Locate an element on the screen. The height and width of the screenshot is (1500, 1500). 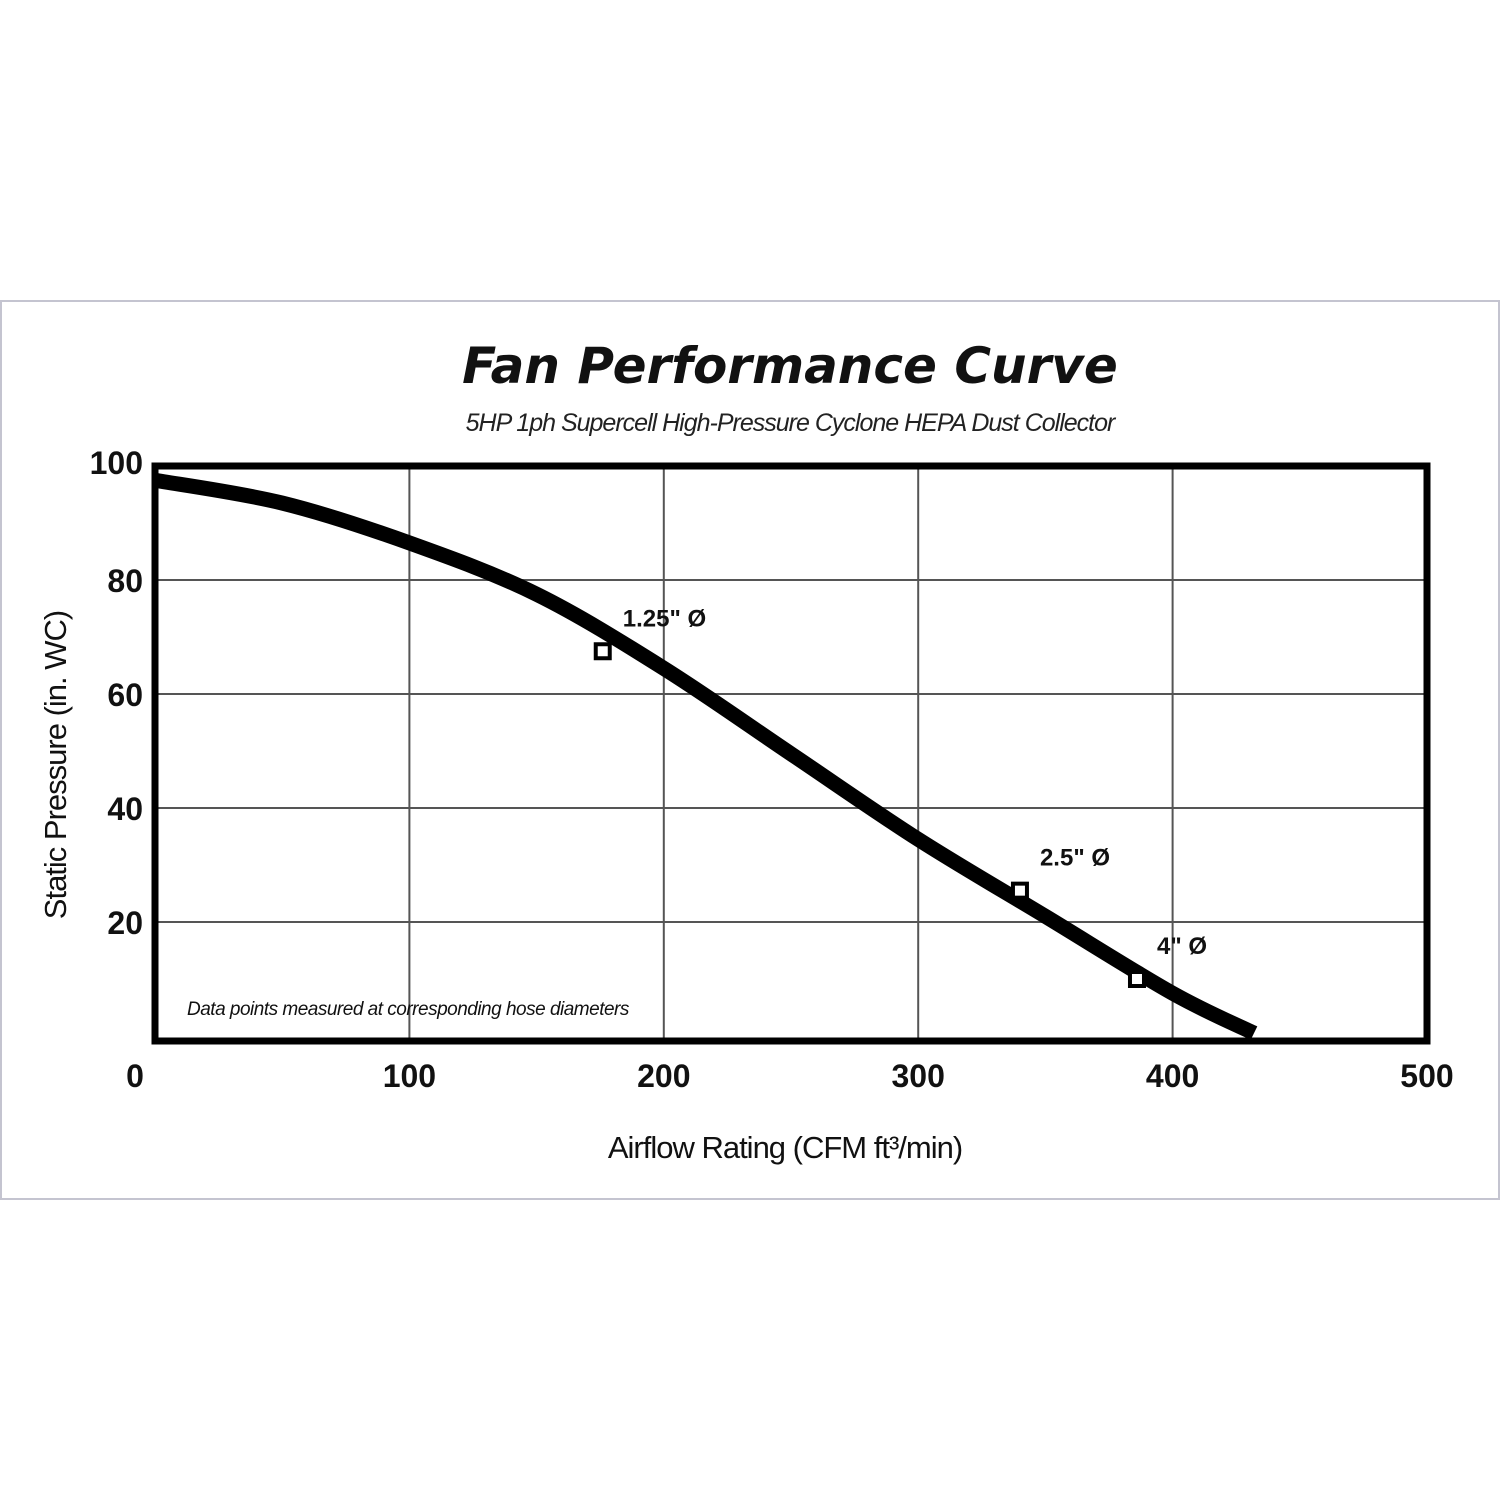
x-ticks: 0 100 200 300 400 500 is located at coordinates (790, 1076).